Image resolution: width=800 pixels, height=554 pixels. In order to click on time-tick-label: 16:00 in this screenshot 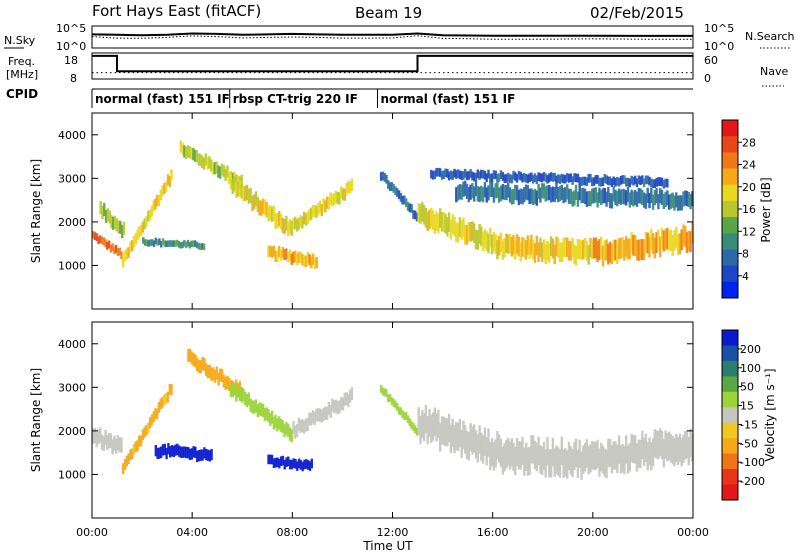, I will do `click(493, 532)`.